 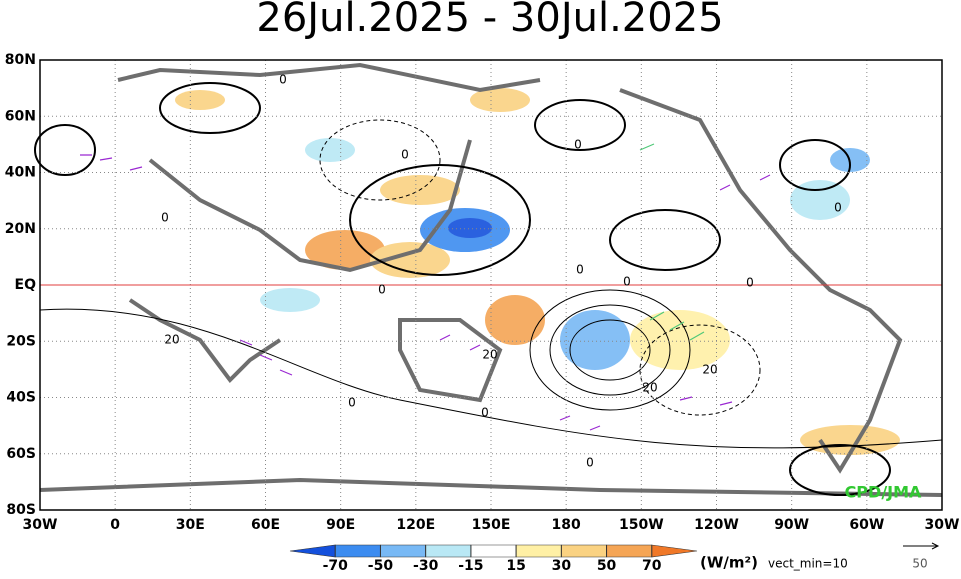 What do you see at coordinates (729, 563) in the screenshot?
I see `colorbar-units: (W/m²)` at bounding box center [729, 563].